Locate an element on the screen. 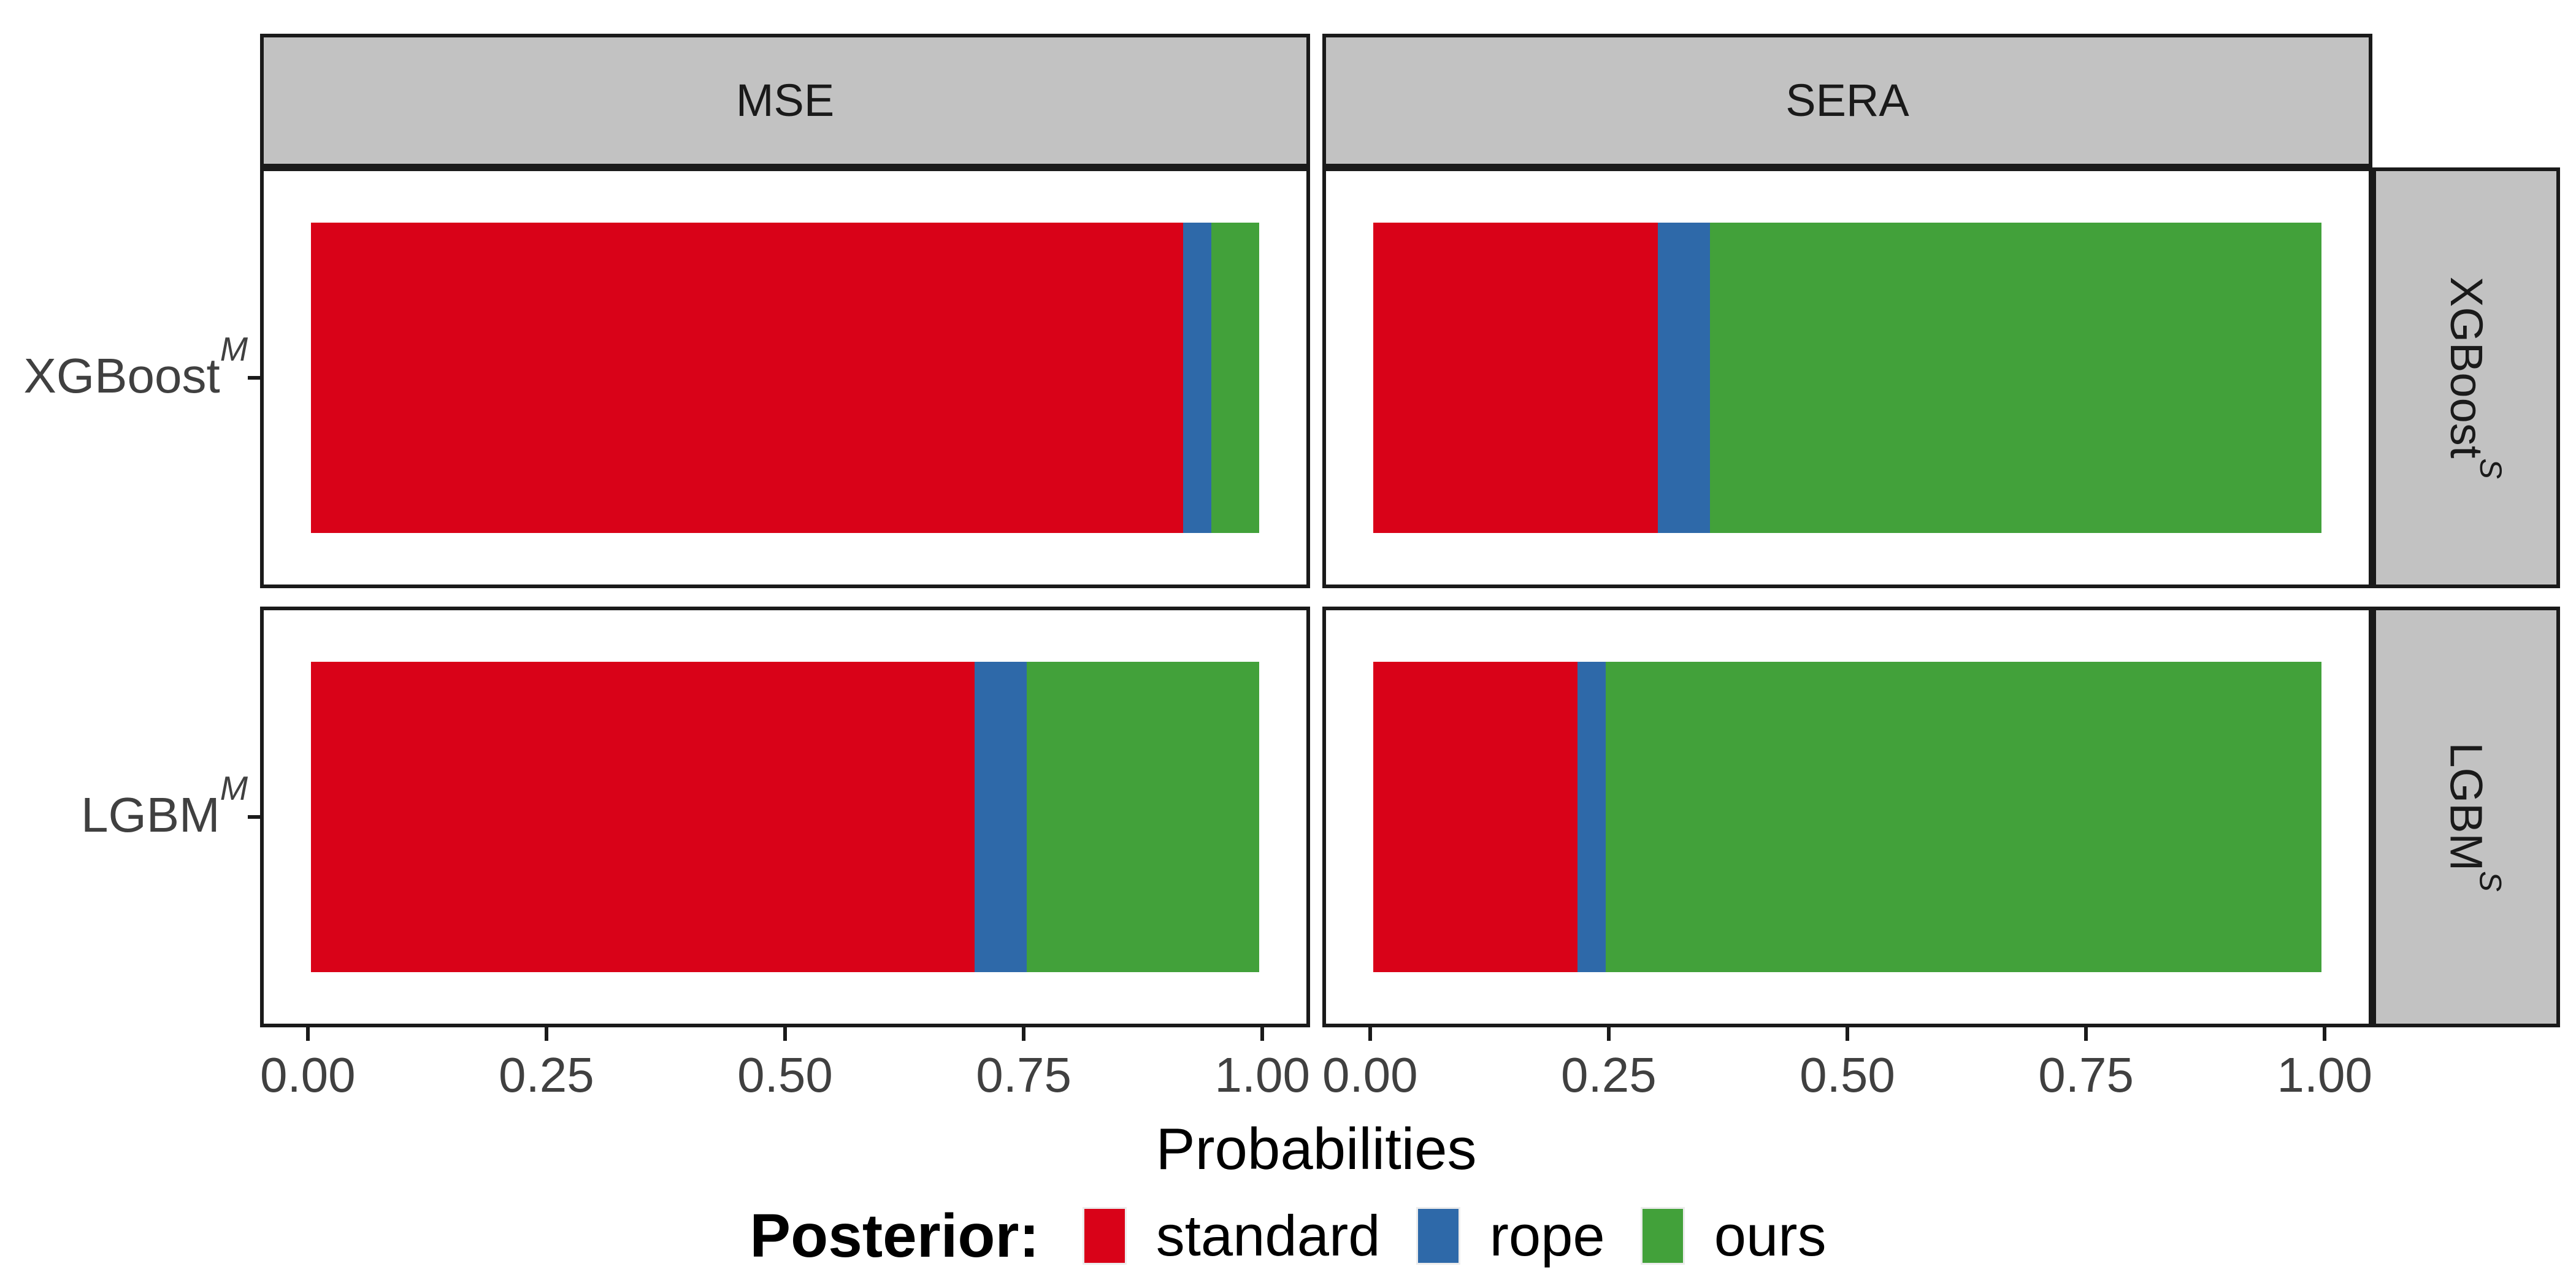 This screenshot has height=1288, width=2576. panel-mse-xgboost is located at coordinates (785, 377).